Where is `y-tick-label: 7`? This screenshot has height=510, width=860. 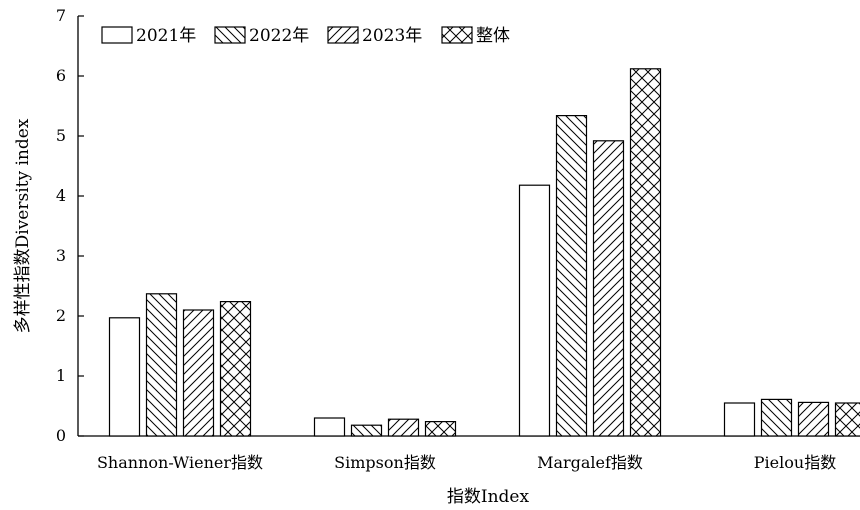
y-tick-label: 7 is located at coordinates (61, 15).